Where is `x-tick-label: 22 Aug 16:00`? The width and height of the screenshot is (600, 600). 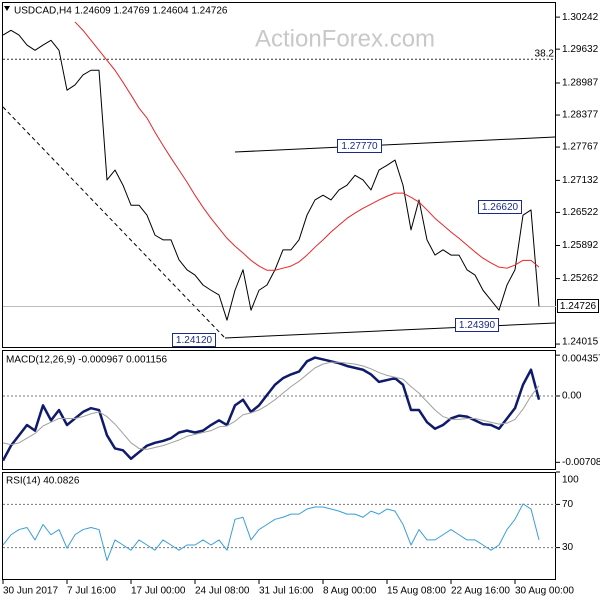
x-tick-label: 22 Aug 16:00 is located at coordinates (480, 591).